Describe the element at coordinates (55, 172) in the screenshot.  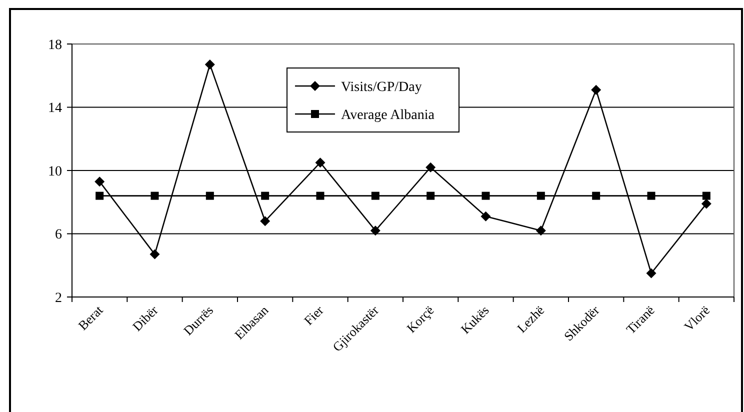
I see `y-tick-label: 10` at that location.